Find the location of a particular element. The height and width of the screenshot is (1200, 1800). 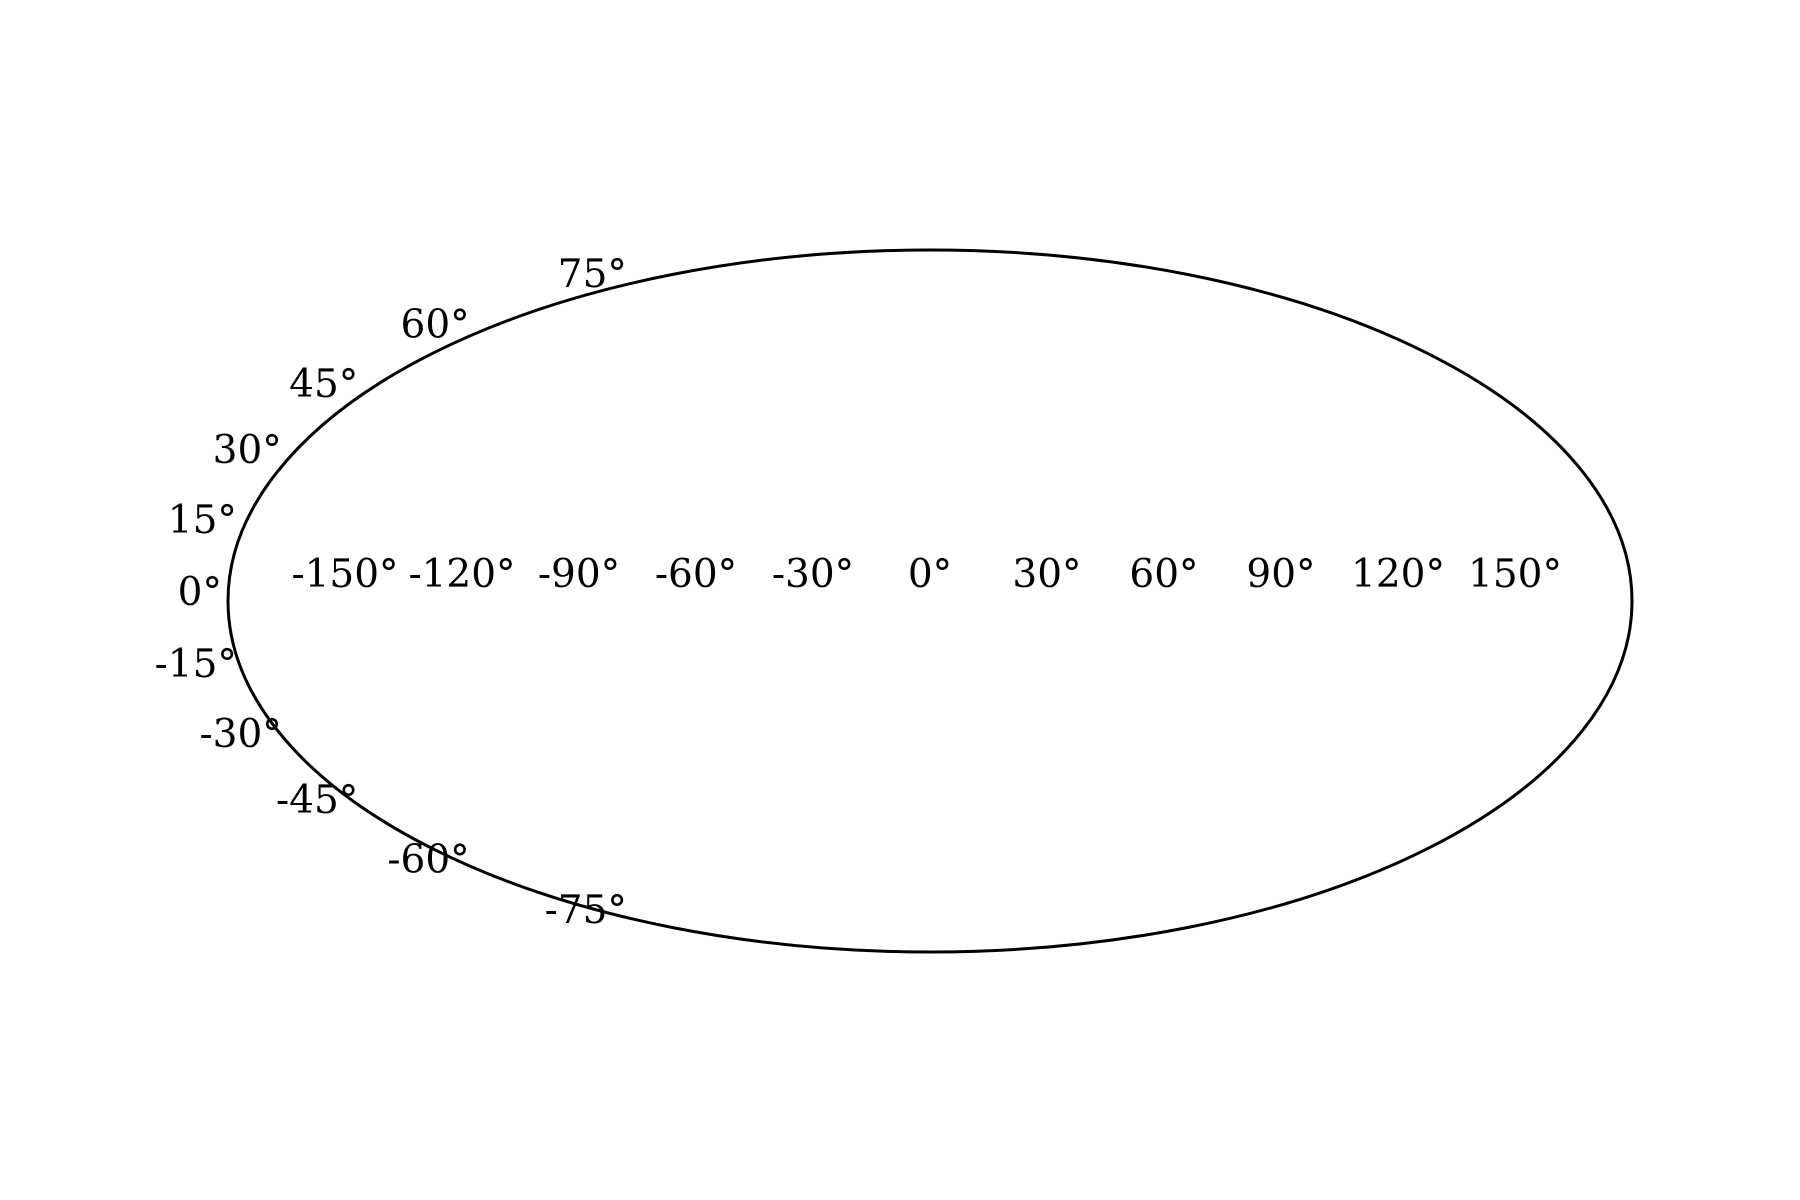

latitude-tick-label: -60° is located at coordinates (428, 860).